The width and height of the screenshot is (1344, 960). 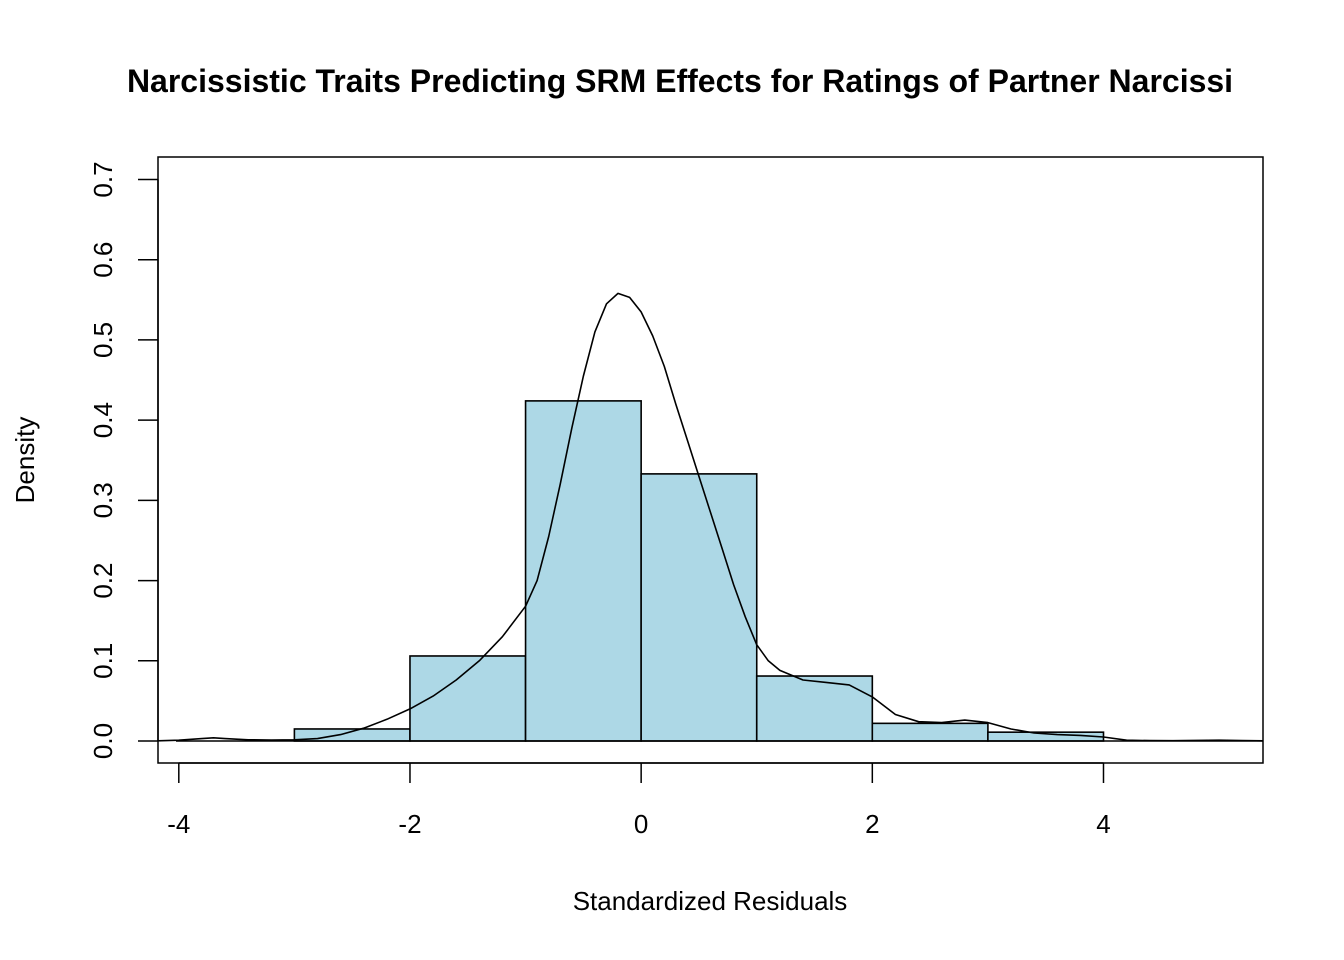 What do you see at coordinates (103, 179) in the screenshot?
I see `y-tick-label-7: 0.7` at bounding box center [103, 179].